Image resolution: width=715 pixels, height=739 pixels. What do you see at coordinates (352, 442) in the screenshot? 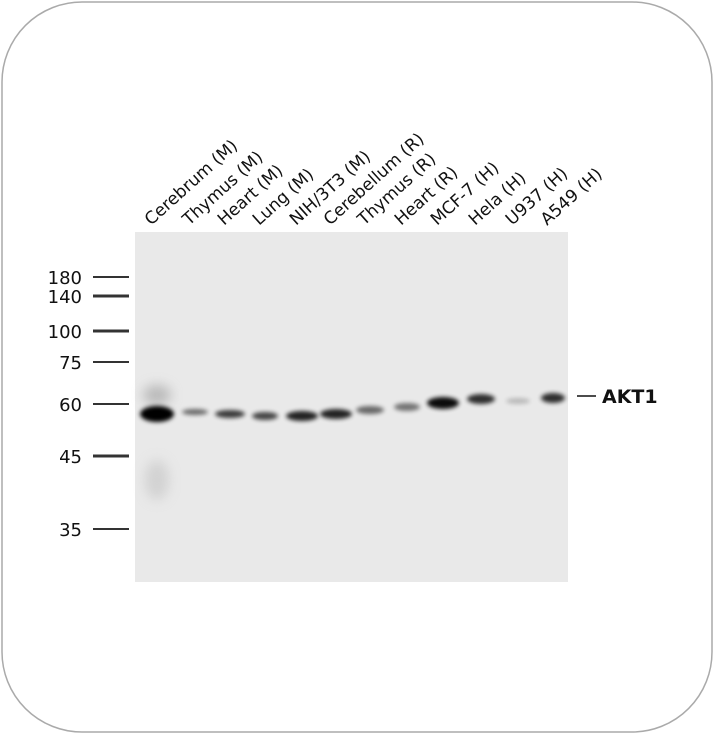
I see `bands` at bounding box center [352, 442].